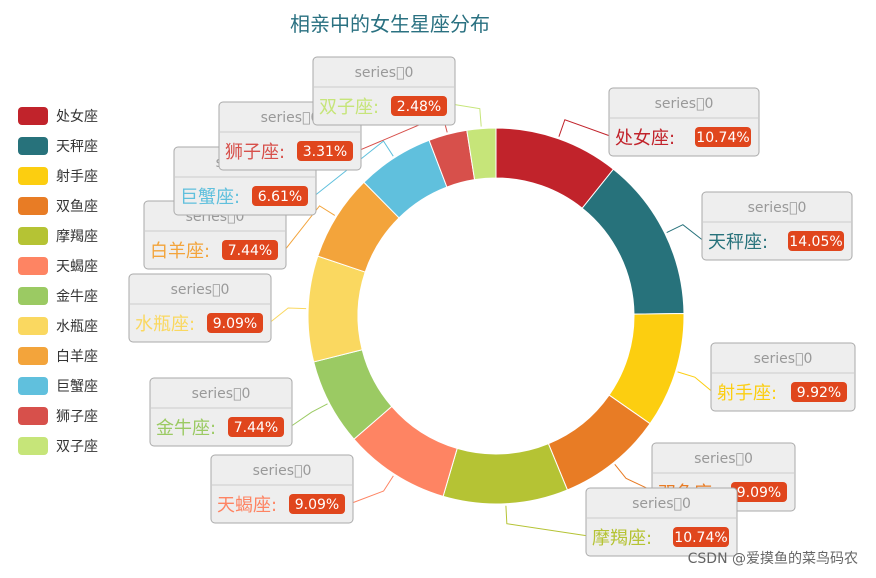  Describe the element at coordinates (645, 138) in the screenshot. I see `label-name: 处女座:` at that location.